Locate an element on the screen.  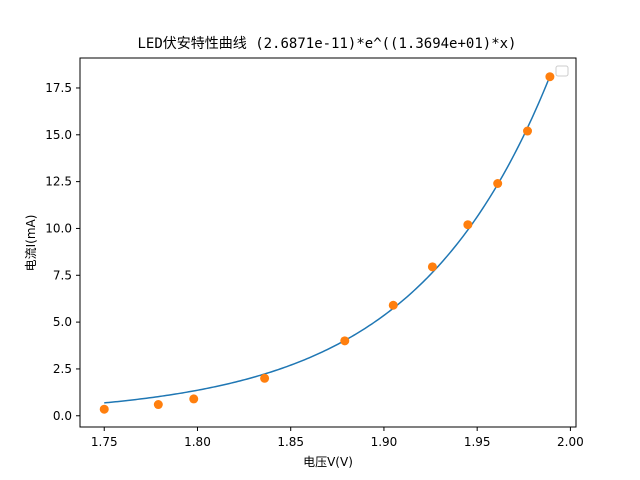
x-tick-label: 1.90 is located at coordinates (384, 442).